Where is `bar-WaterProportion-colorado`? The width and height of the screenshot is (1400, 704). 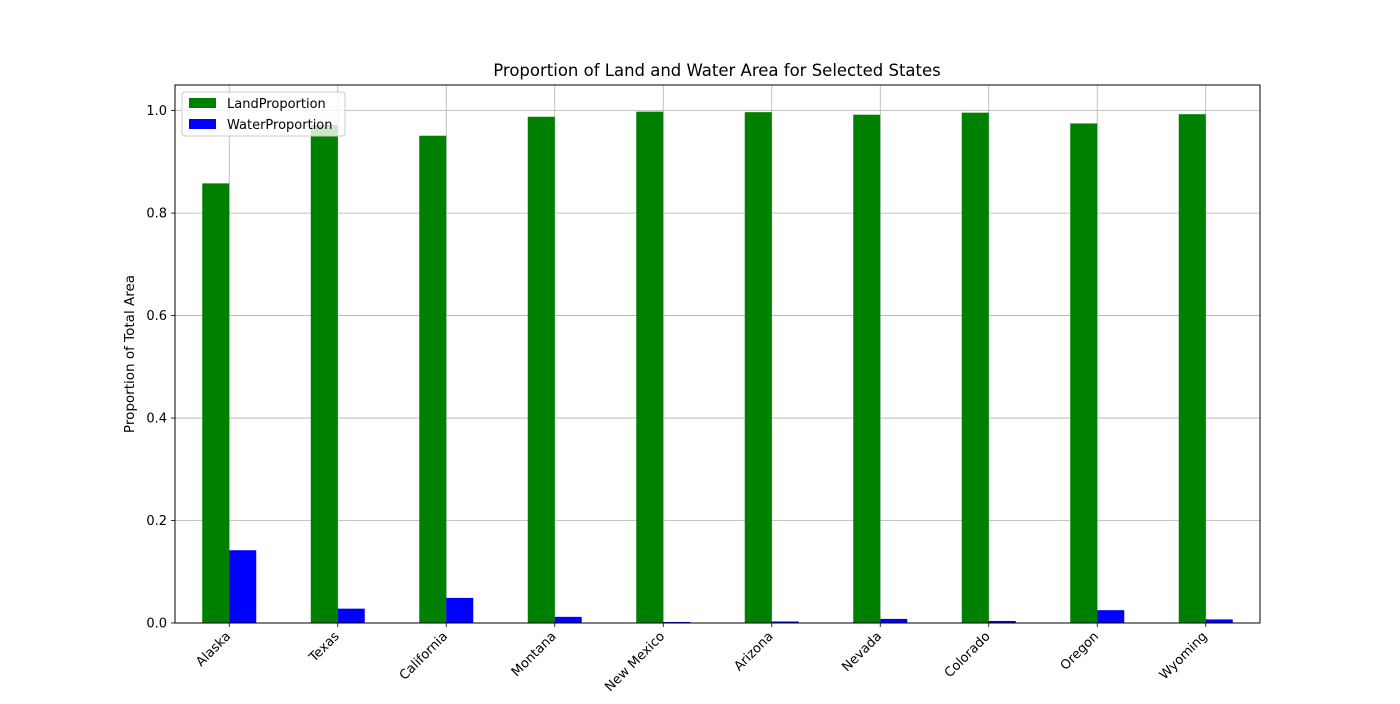 bar-WaterProportion-colorado is located at coordinates (1002, 621).